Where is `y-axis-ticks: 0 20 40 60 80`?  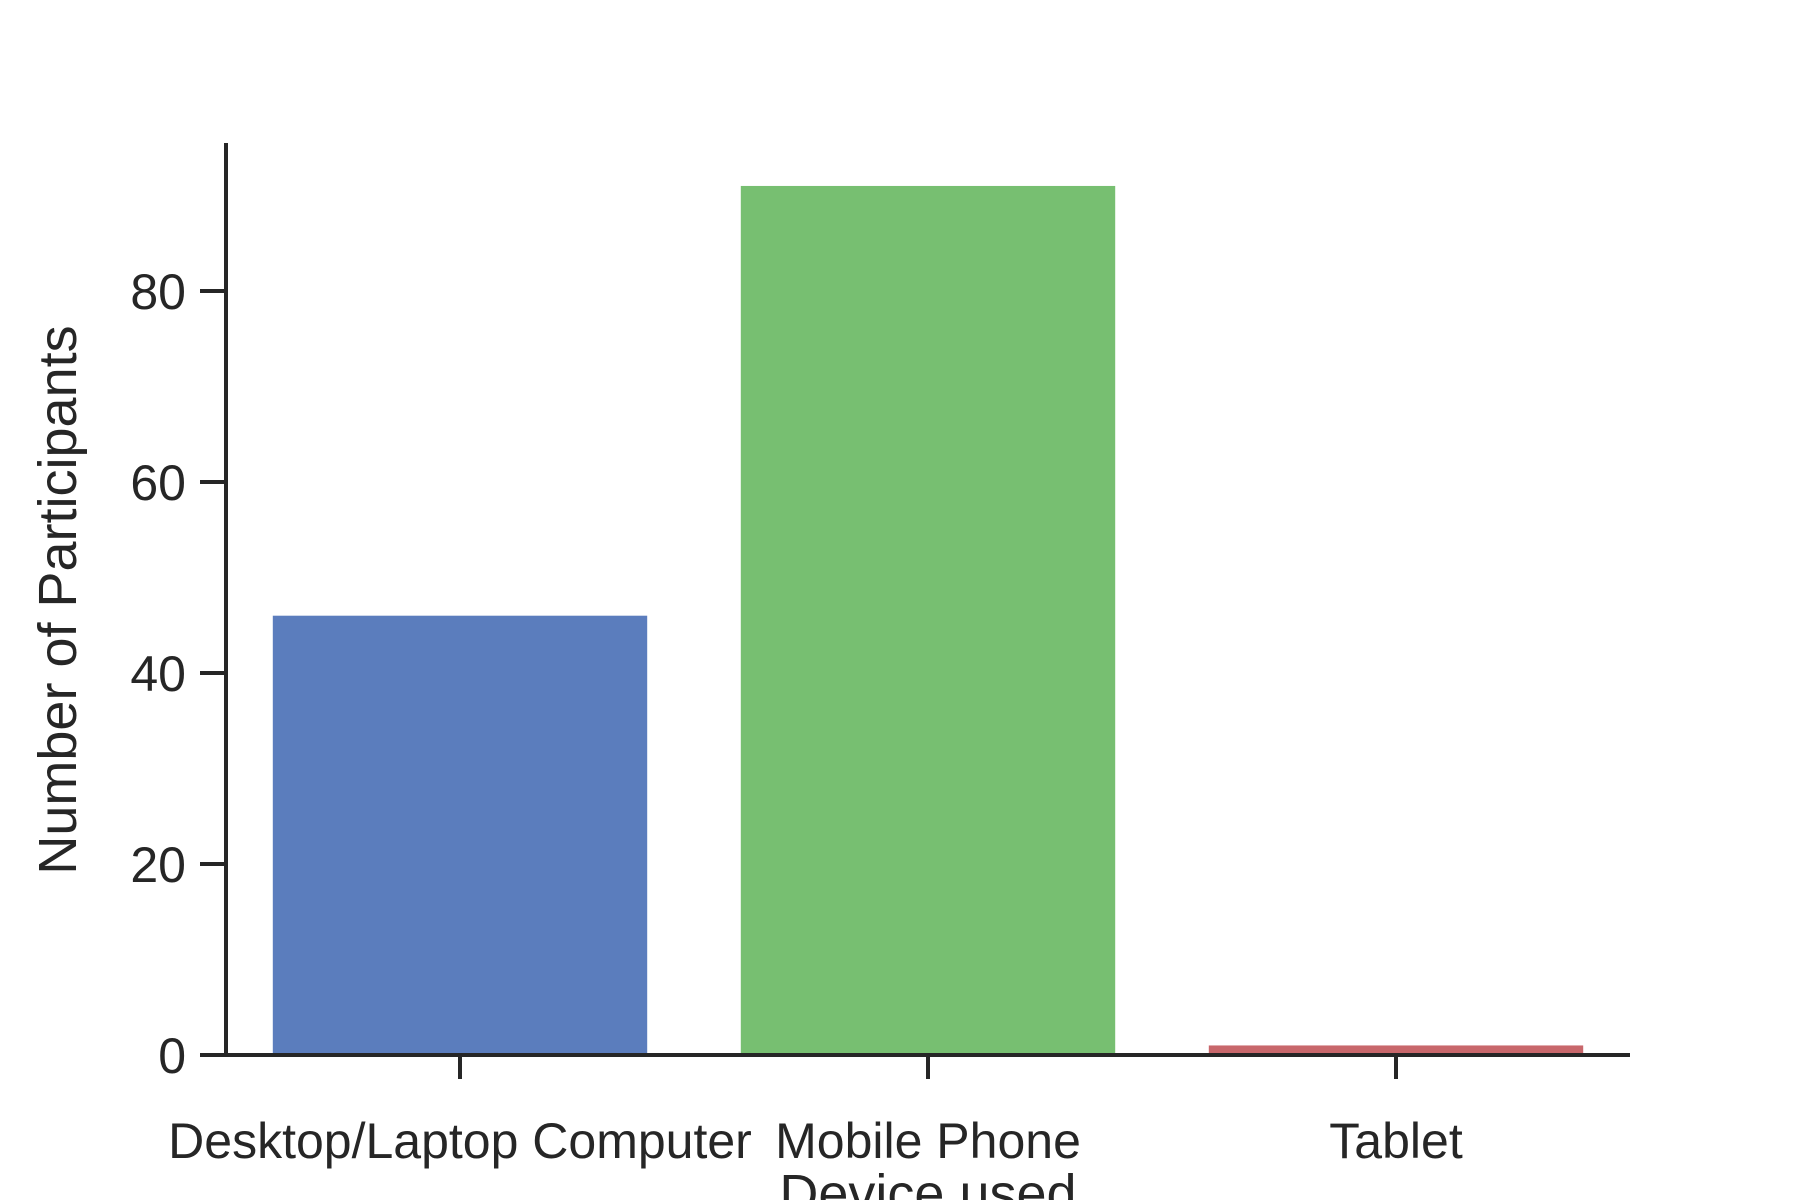 y-axis-ticks: 0 20 40 60 80 is located at coordinates (178, 674).